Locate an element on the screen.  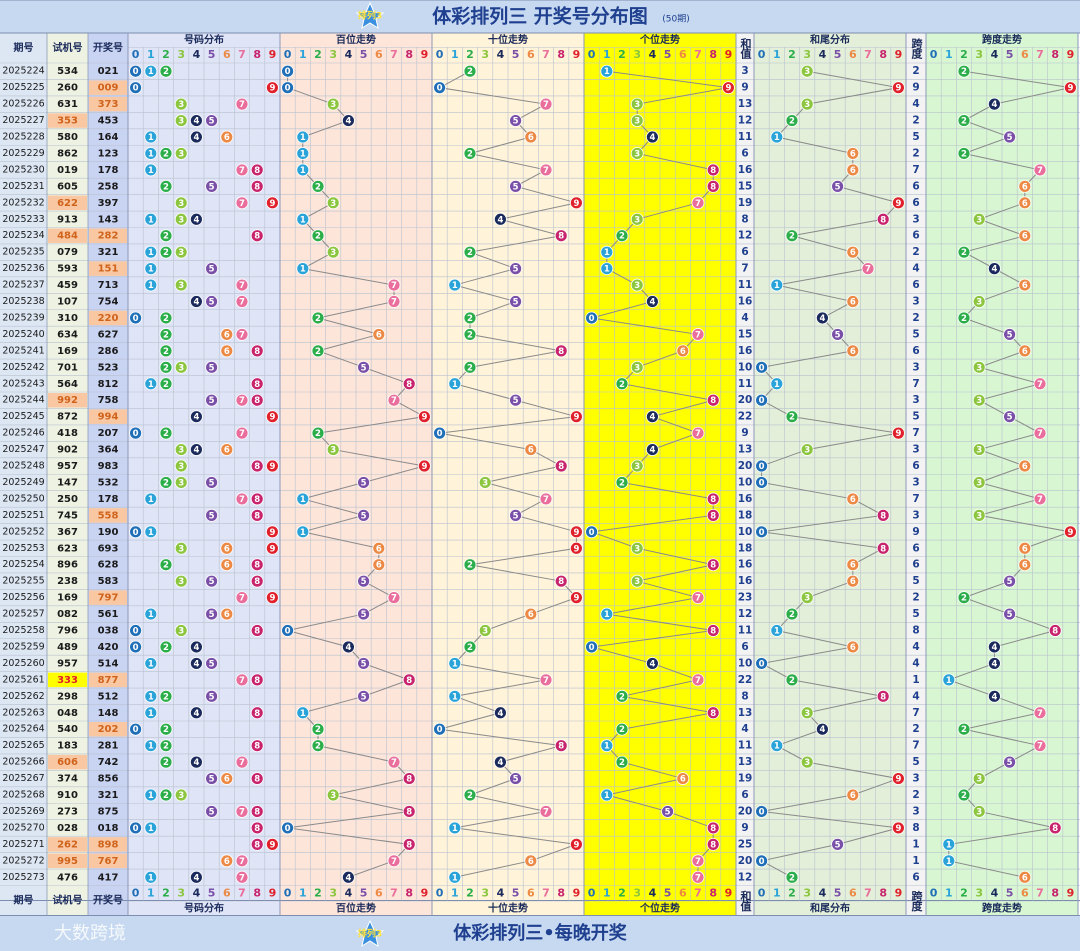
trial: 896 is located at coordinates (67, 565).